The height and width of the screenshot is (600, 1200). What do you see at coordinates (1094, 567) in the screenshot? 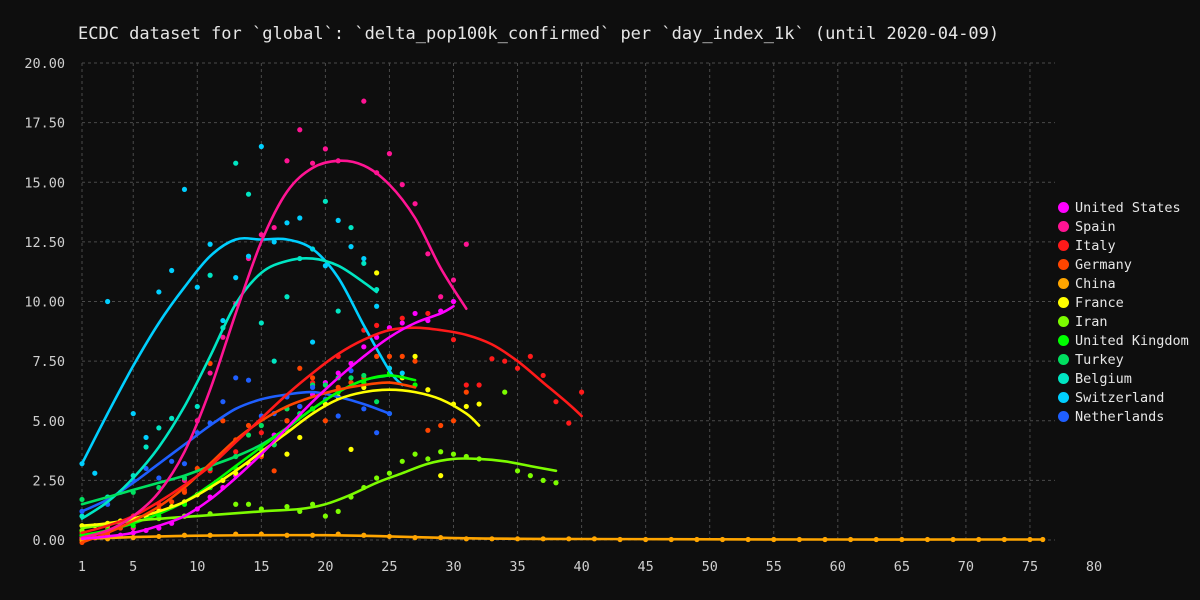
I see `x-tick-label: 80` at bounding box center [1094, 567].